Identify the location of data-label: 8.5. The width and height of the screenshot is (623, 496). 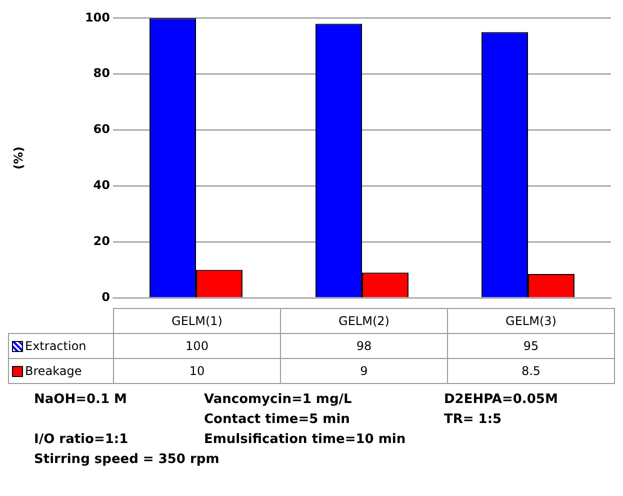
(531, 371).